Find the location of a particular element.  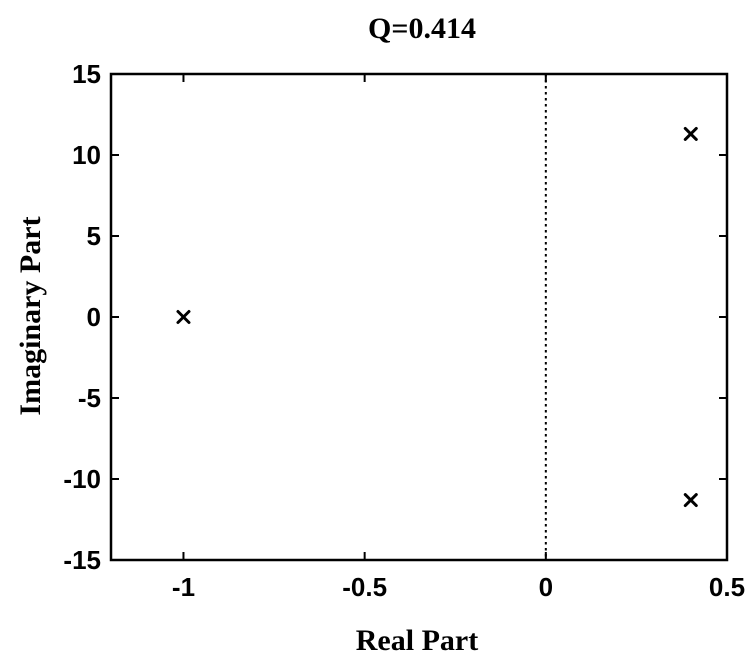

x-tick-label: -0.5 is located at coordinates (364, 587).